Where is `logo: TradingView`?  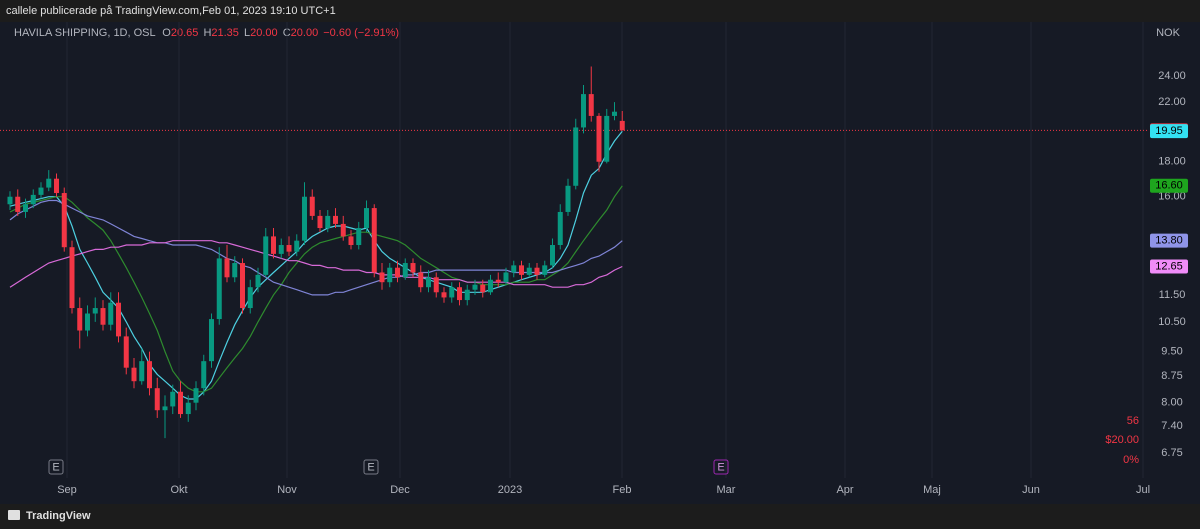 logo: TradingView is located at coordinates (49, 516).